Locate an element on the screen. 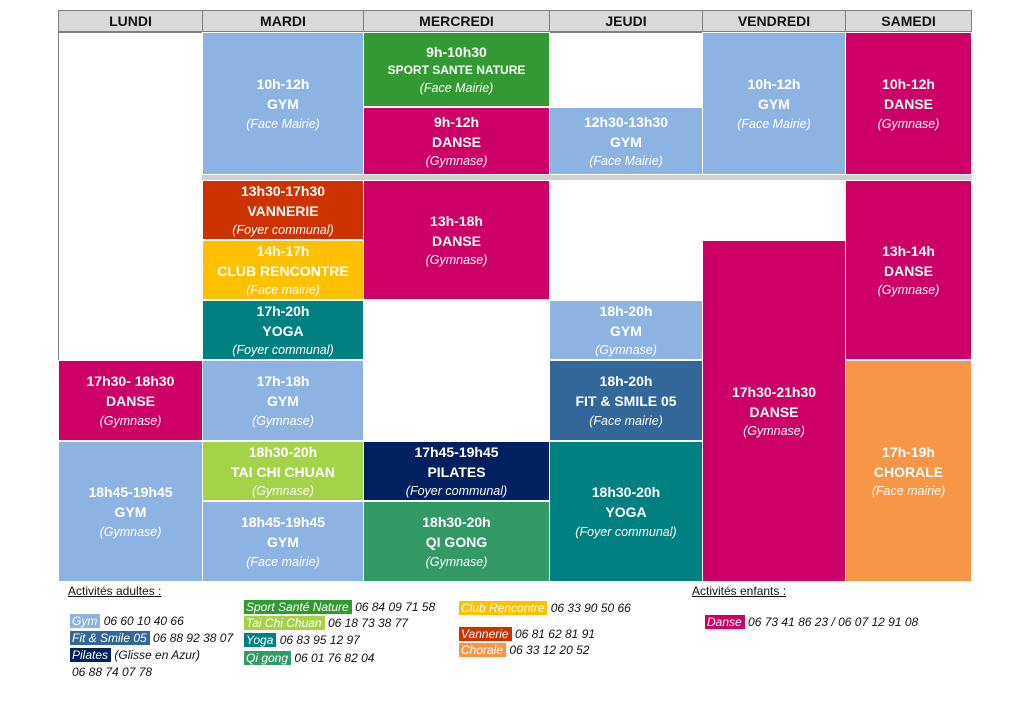  legend-item: Tai Chi Chuan 06 18 73 38 77 is located at coordinates (326, 623).